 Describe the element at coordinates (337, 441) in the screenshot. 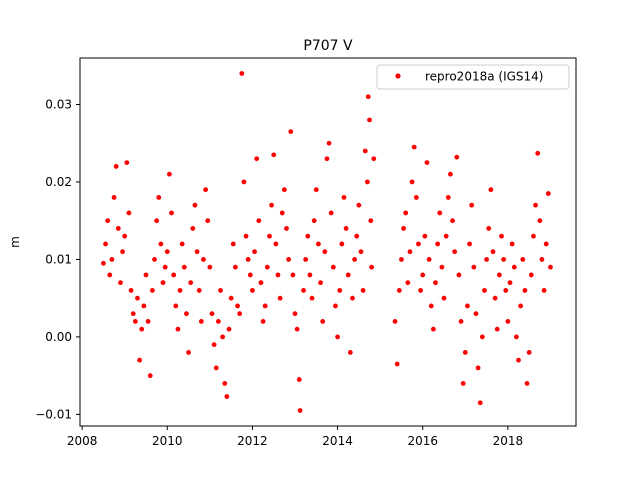

I see `x-tick-label: 2014` at that location.